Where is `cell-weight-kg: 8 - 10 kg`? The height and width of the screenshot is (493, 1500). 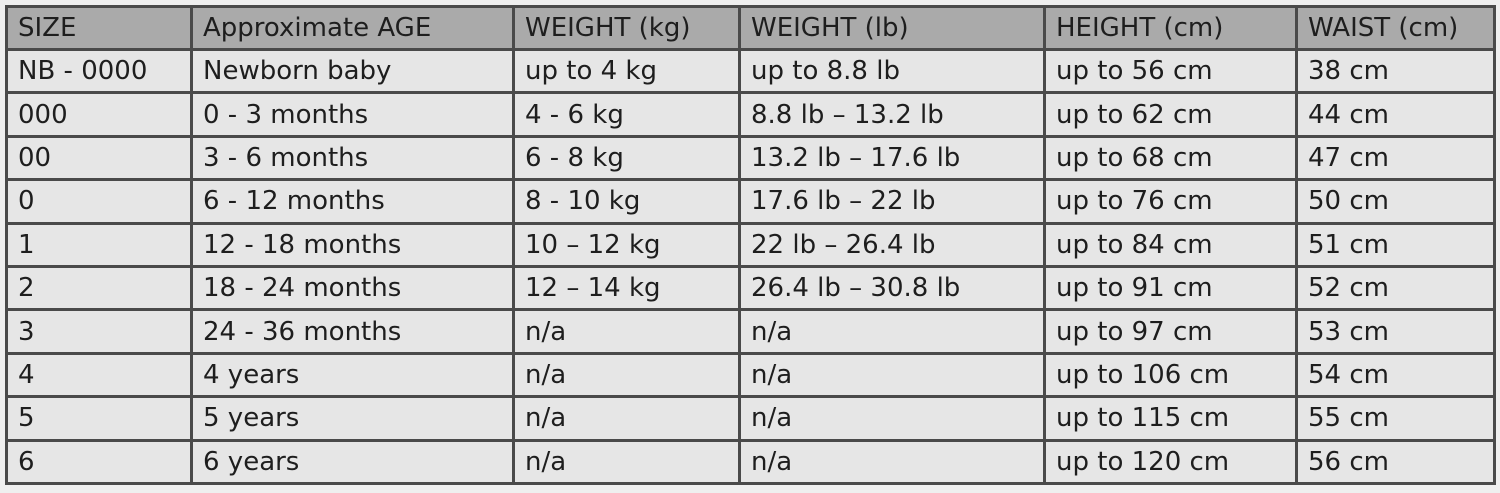
cell-weight-kg: 8 - 10 kg is located at coordinates (626, 201).